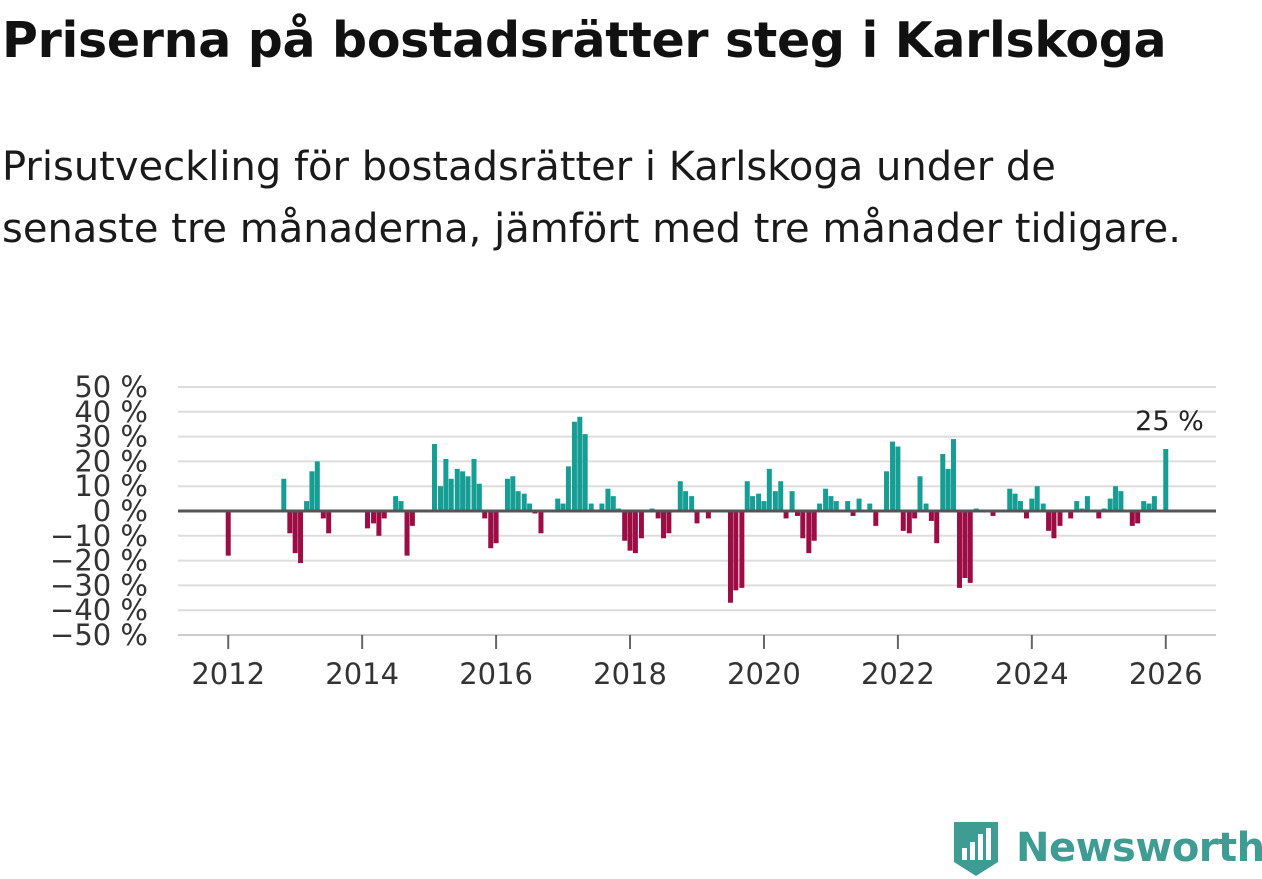 The height and width of the screenshot is (879, 1262). I want to click on annotations: 25 %, so click(1169, 421).